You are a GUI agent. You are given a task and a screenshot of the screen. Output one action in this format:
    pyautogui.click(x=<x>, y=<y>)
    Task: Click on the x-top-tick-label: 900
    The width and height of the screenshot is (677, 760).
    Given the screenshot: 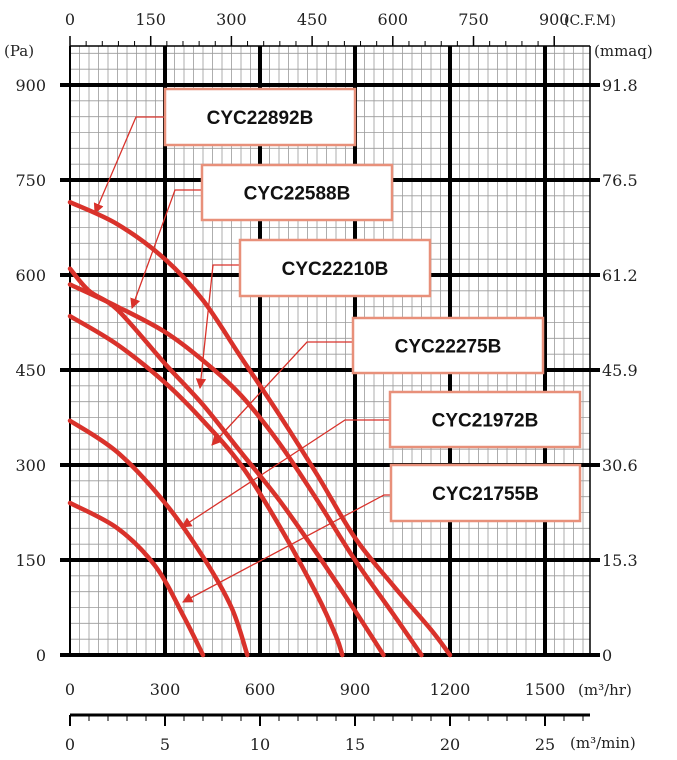 What is the action you would take?
    pyautogui.click(x=554, y=19)
    